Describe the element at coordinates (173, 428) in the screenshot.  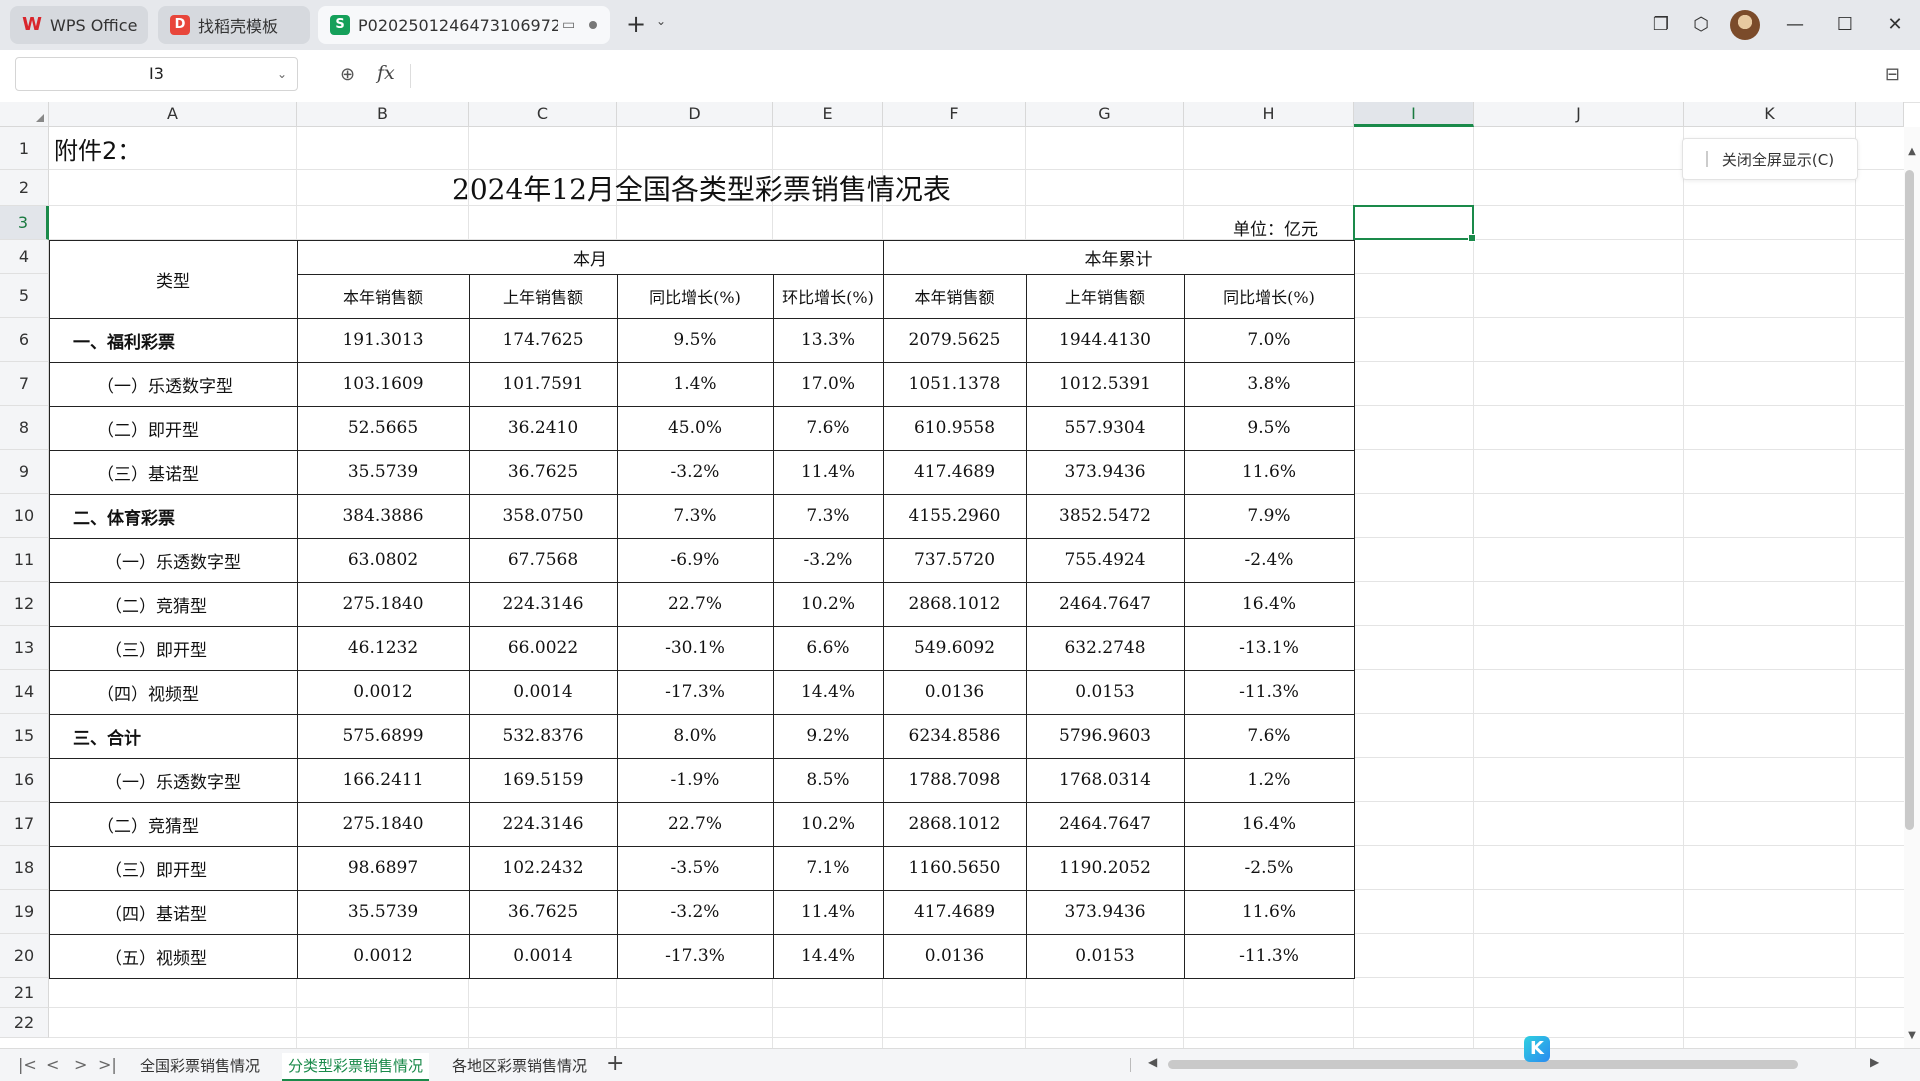
I see `row-label: （二）即开型` at that location.